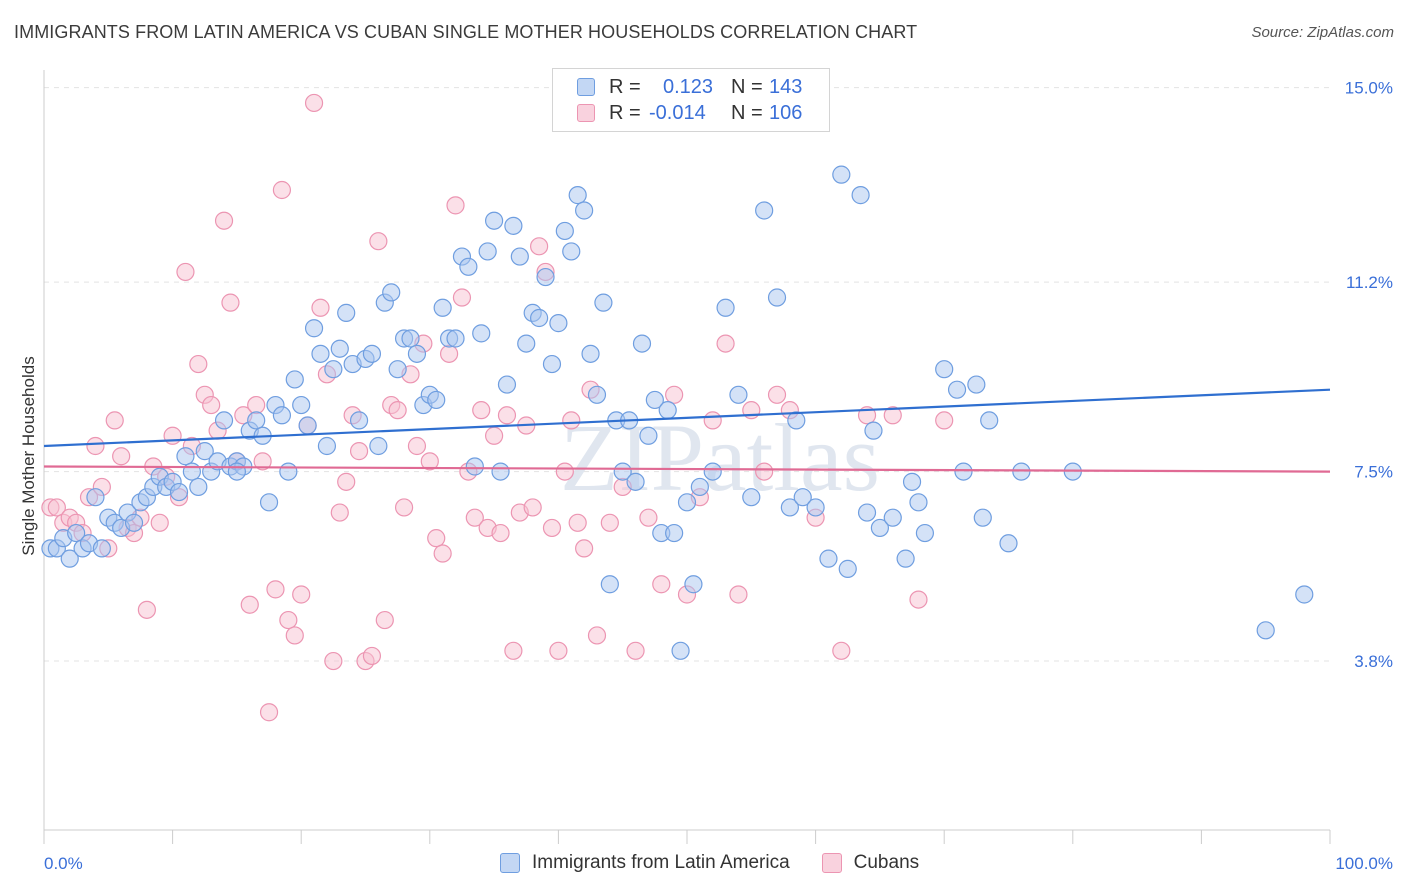  Describe the element at coordinates (1373, 472) in the screenshot. I see `y-tick-label: 7.5%` at that location.